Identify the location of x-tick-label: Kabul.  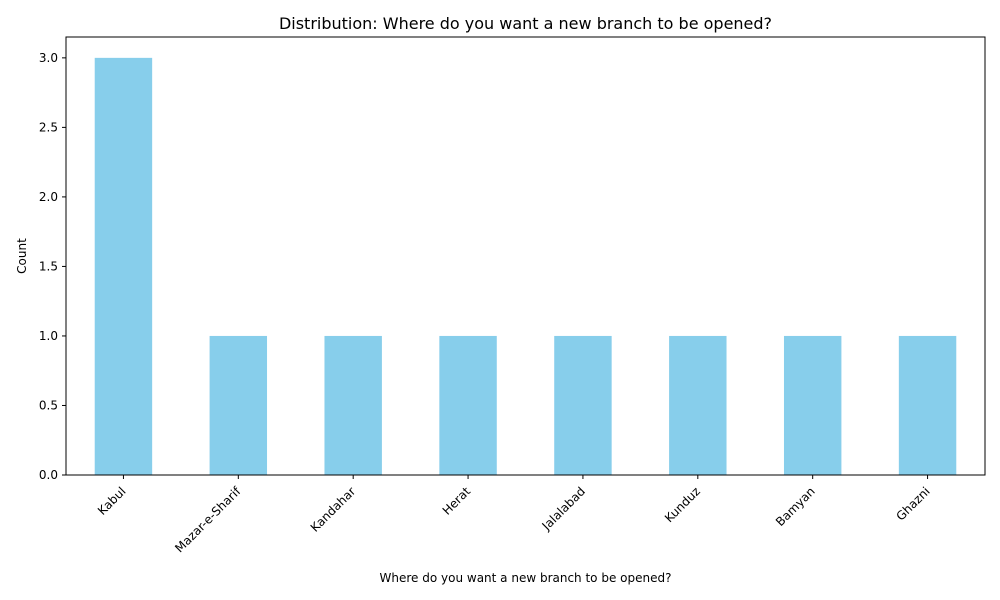
(112, 501).